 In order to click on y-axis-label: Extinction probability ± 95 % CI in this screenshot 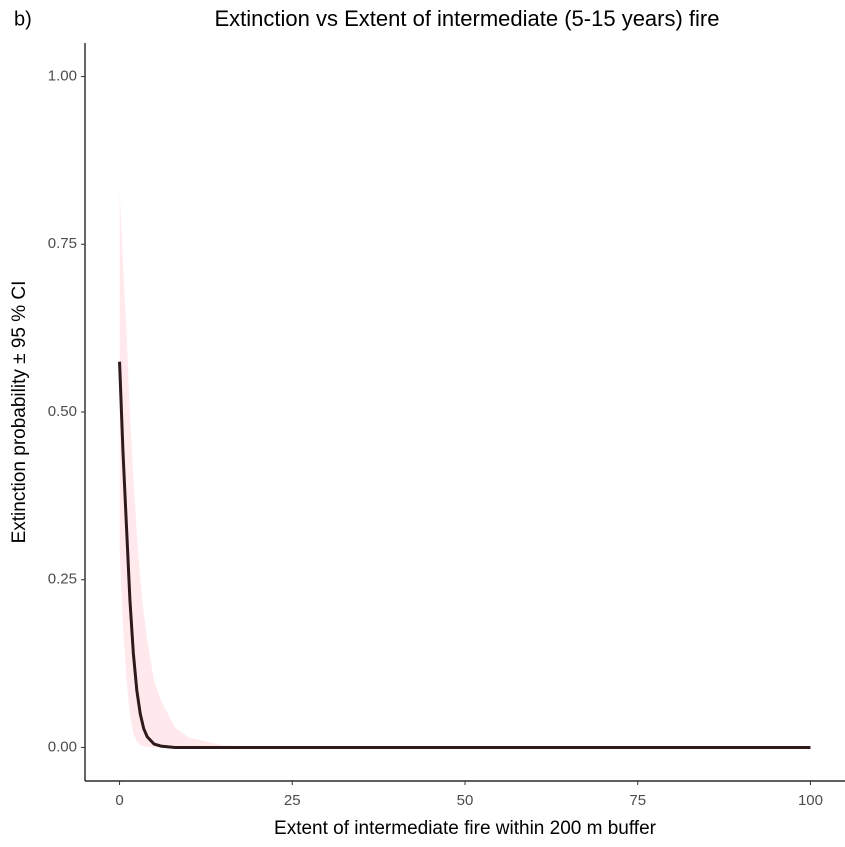, I will do `click(19, 412)`.